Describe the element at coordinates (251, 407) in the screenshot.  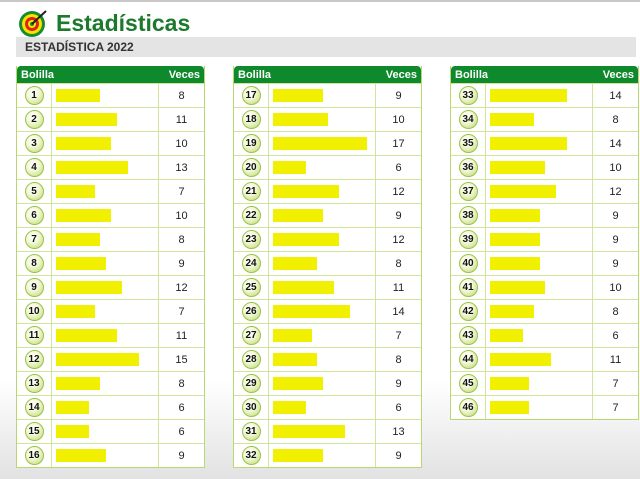
I see `ball-number: 30` at that location.